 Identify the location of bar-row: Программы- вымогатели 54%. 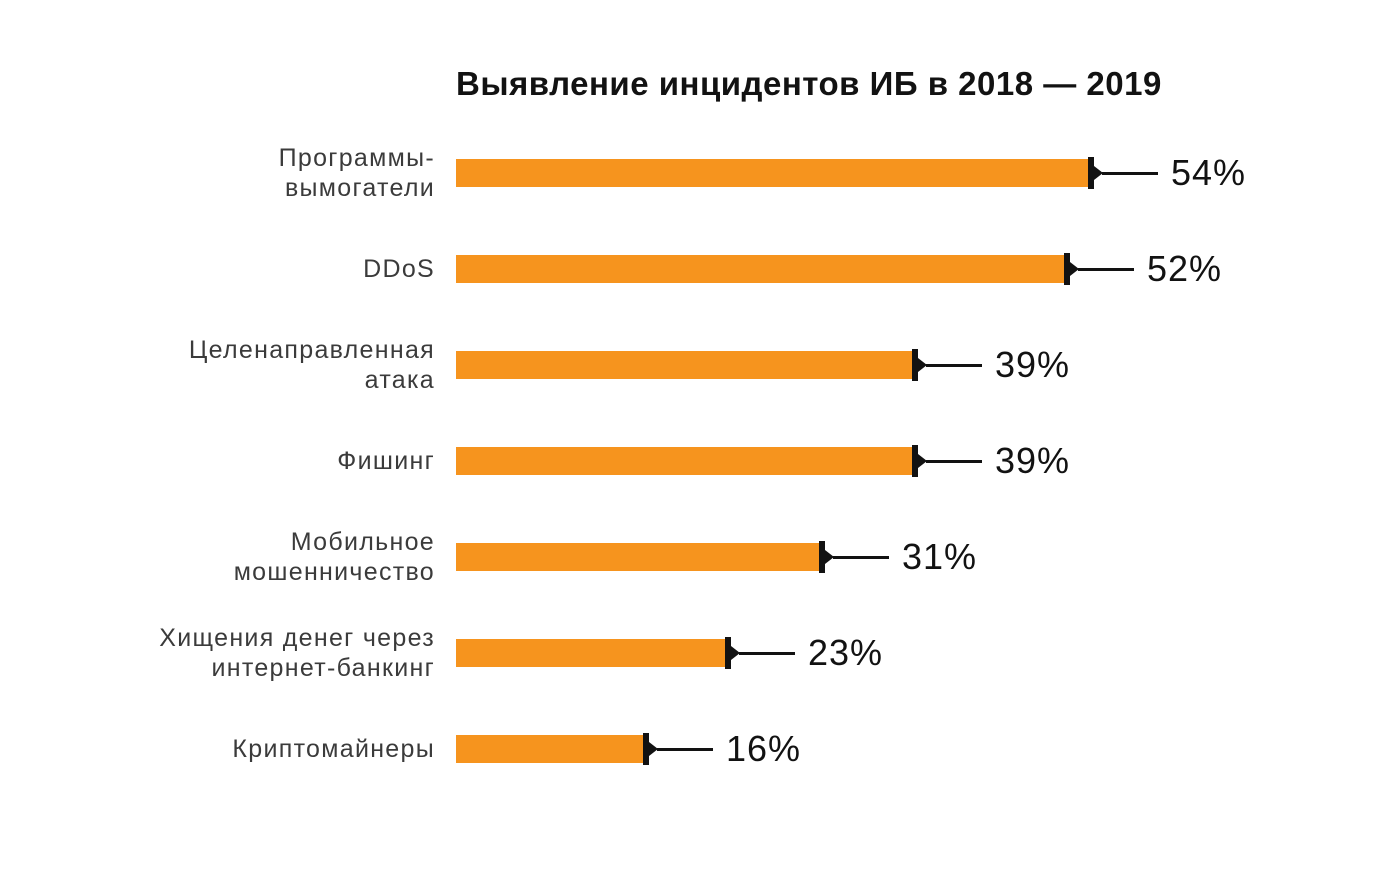
(692, 173).